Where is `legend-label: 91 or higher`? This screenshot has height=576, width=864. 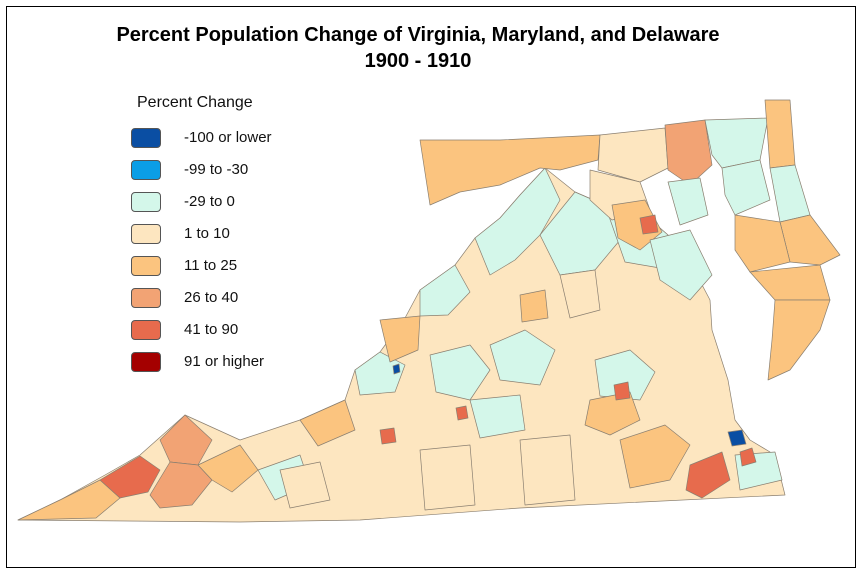
legend-label: 91 or higher is located at coordinates (224, 361).